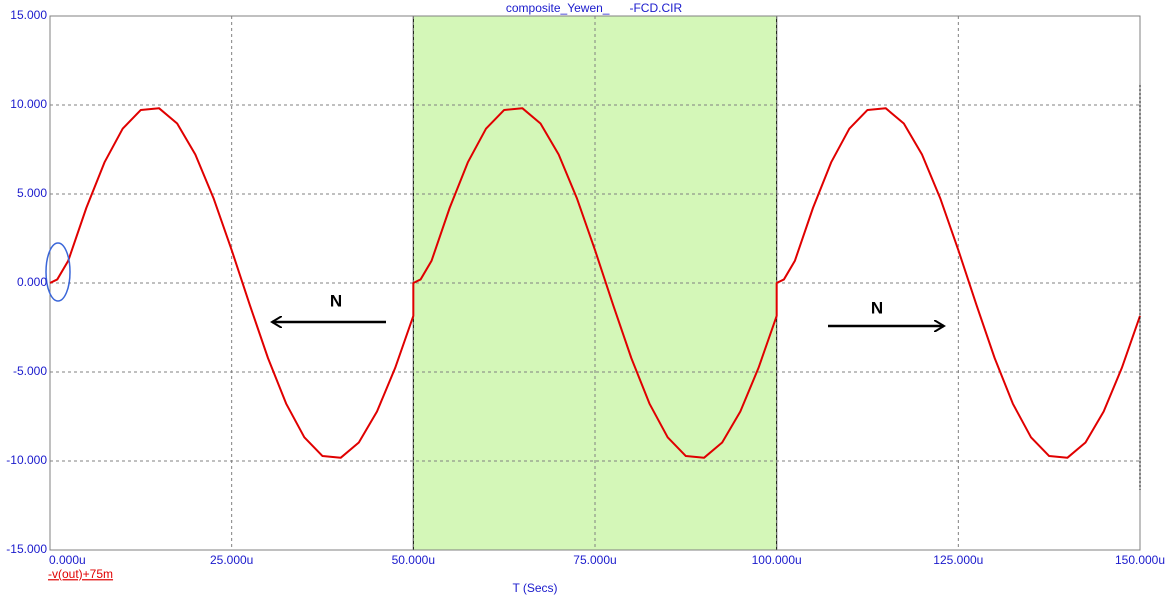  Describe the element at coordinates (28, 104) in the screenshot. I see `y-tick-label: 10.000` at that location.